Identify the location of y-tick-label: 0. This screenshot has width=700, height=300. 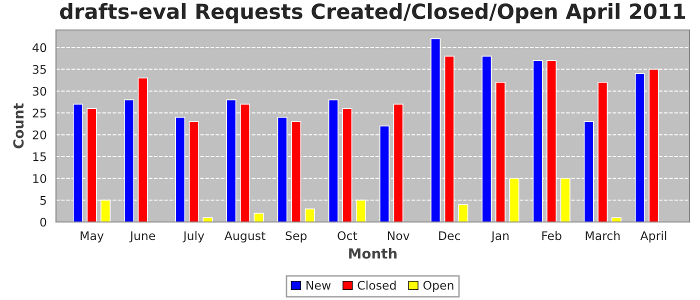
(43, 222).